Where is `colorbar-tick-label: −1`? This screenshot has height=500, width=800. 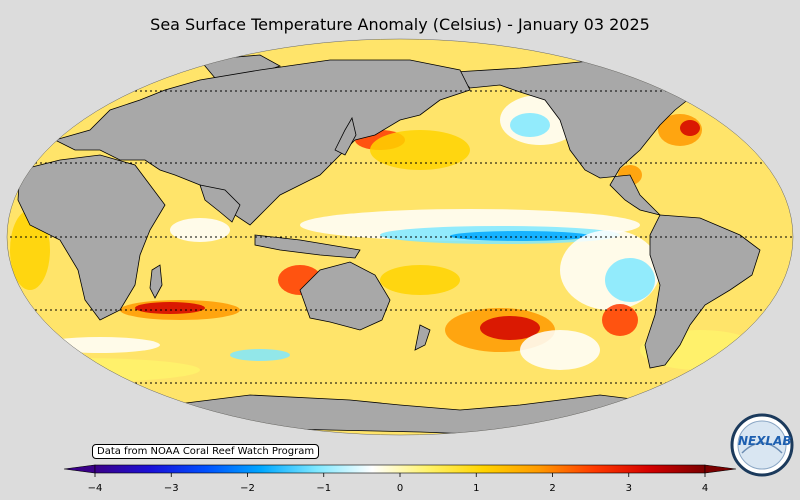 colorbar-tick-label: −1 is located at coordinates (324, 488).